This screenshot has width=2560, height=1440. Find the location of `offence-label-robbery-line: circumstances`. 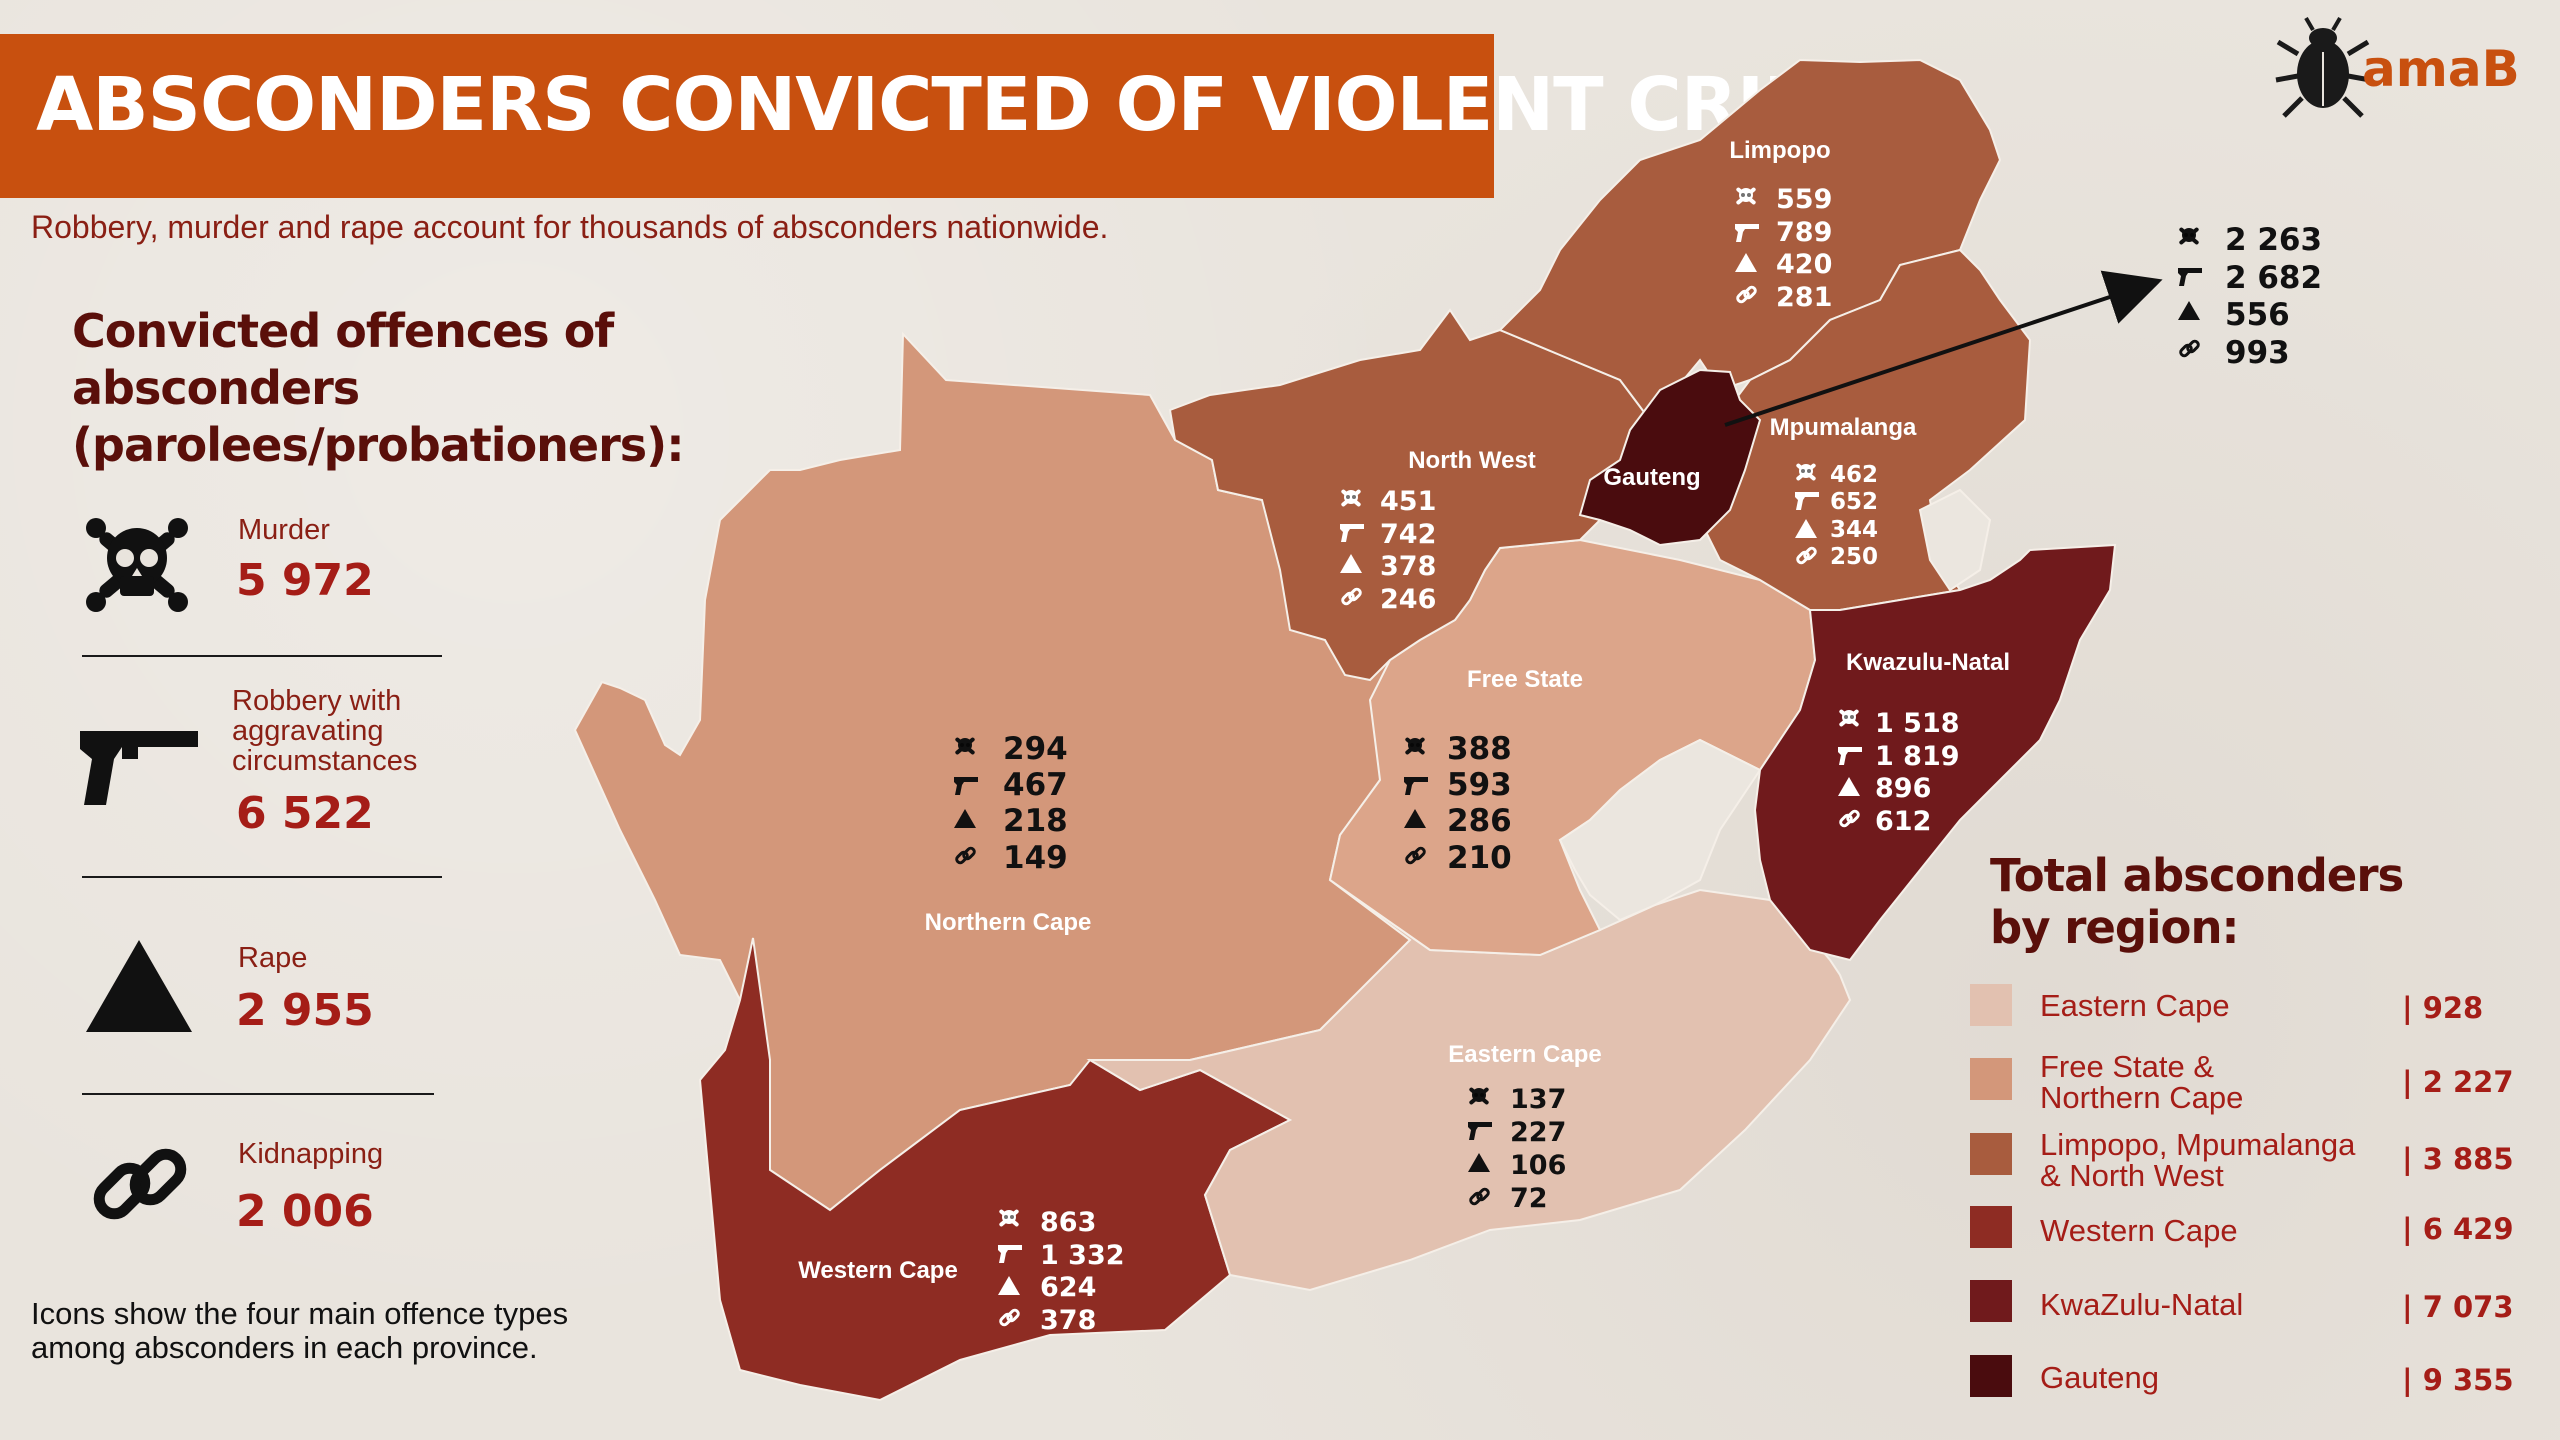

offence-label-robbery-line: circumstances is located at coordinates (325, 761).